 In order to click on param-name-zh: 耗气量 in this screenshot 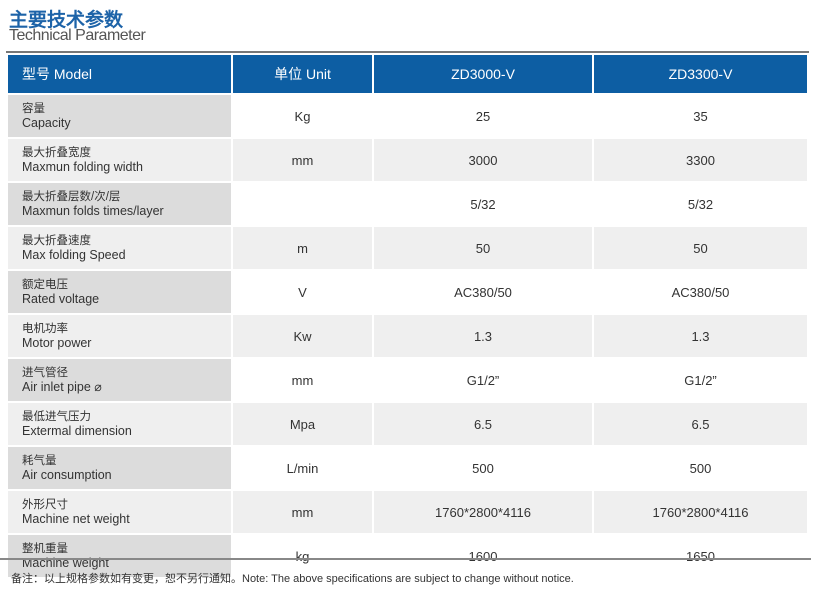, I will do `click(39, 461)`.